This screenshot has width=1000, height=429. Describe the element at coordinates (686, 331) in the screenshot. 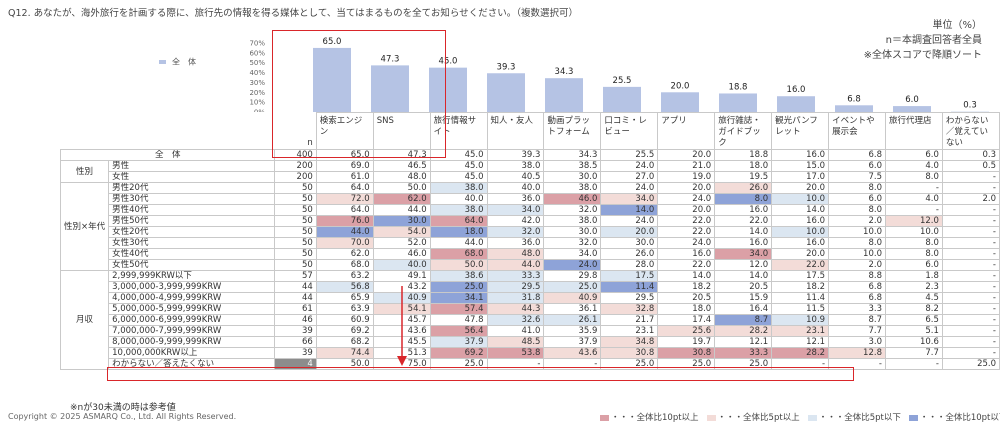

I see `value-cell: 25.6` at that location.